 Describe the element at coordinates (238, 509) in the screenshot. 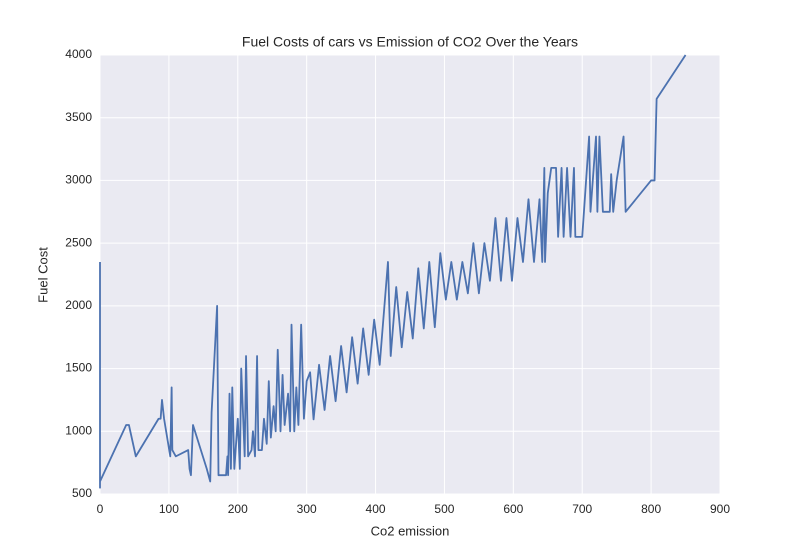

I see `x-tick-label: 200` at that location.